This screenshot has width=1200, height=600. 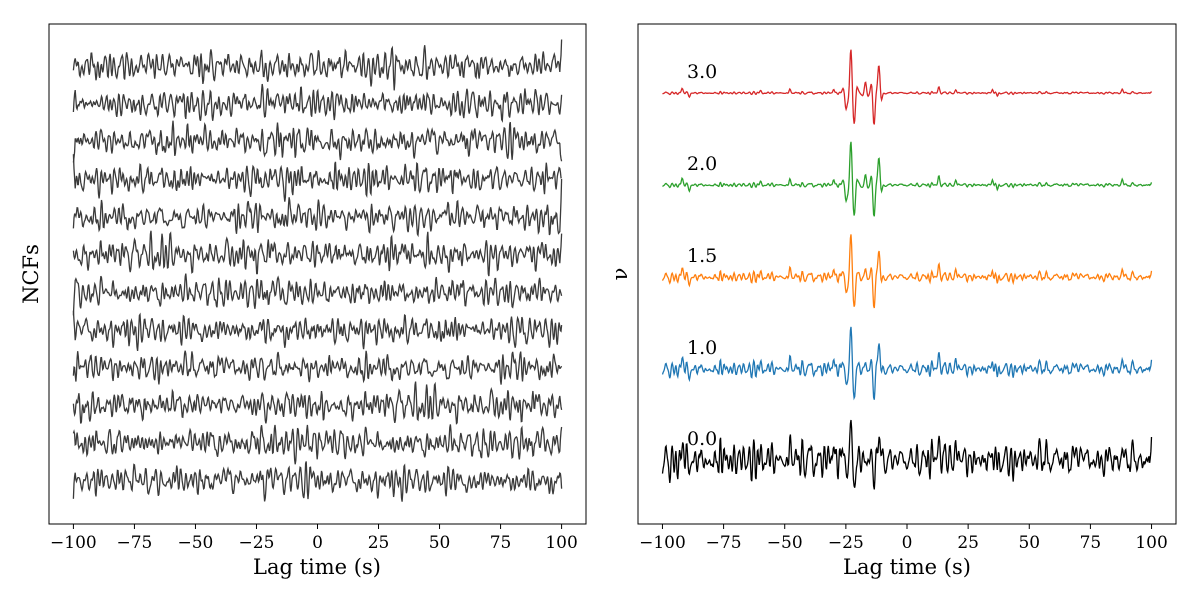 What do you see at coordinates (702, 164) in the screenshot?
I see `series-label: 2.0` at bounding box center [702, 164].